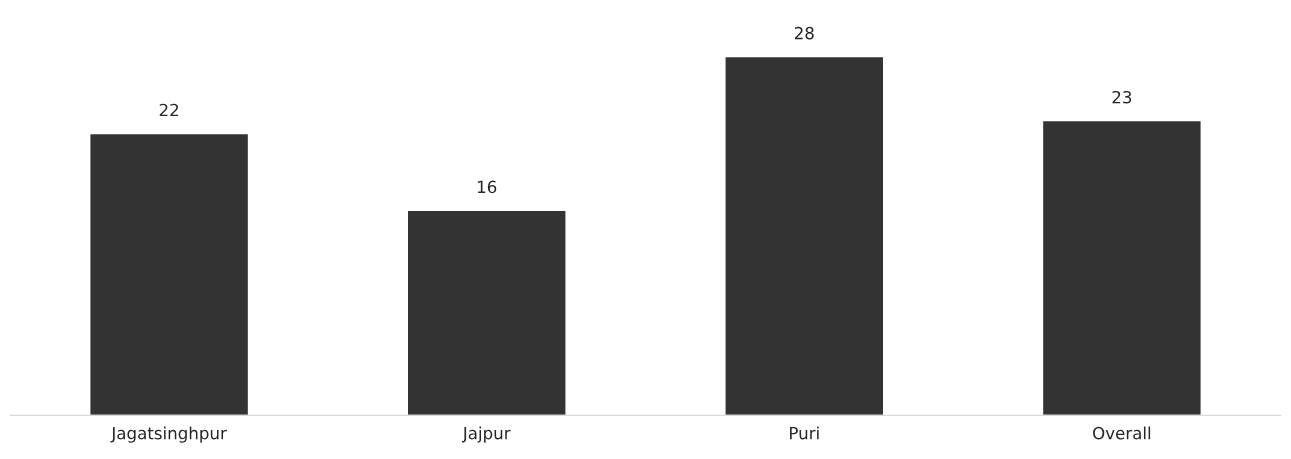 The height and width of the screenshot is (459, 1291). I want to click on x-tick-label: Jajpur, so click(486, 434).